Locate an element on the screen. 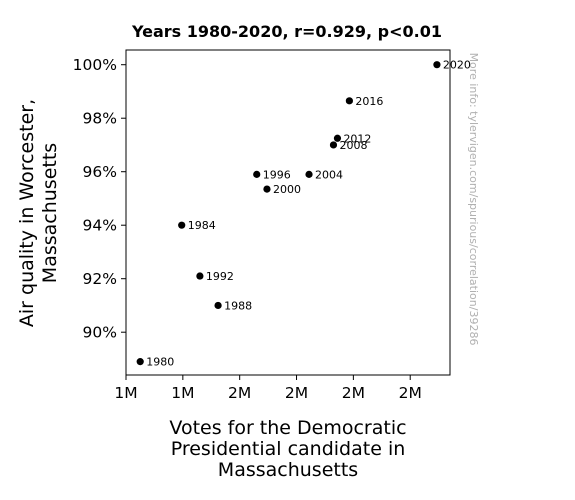 The image size is (575, 500). point-label: 1988 is located at coordinates (238, 305).